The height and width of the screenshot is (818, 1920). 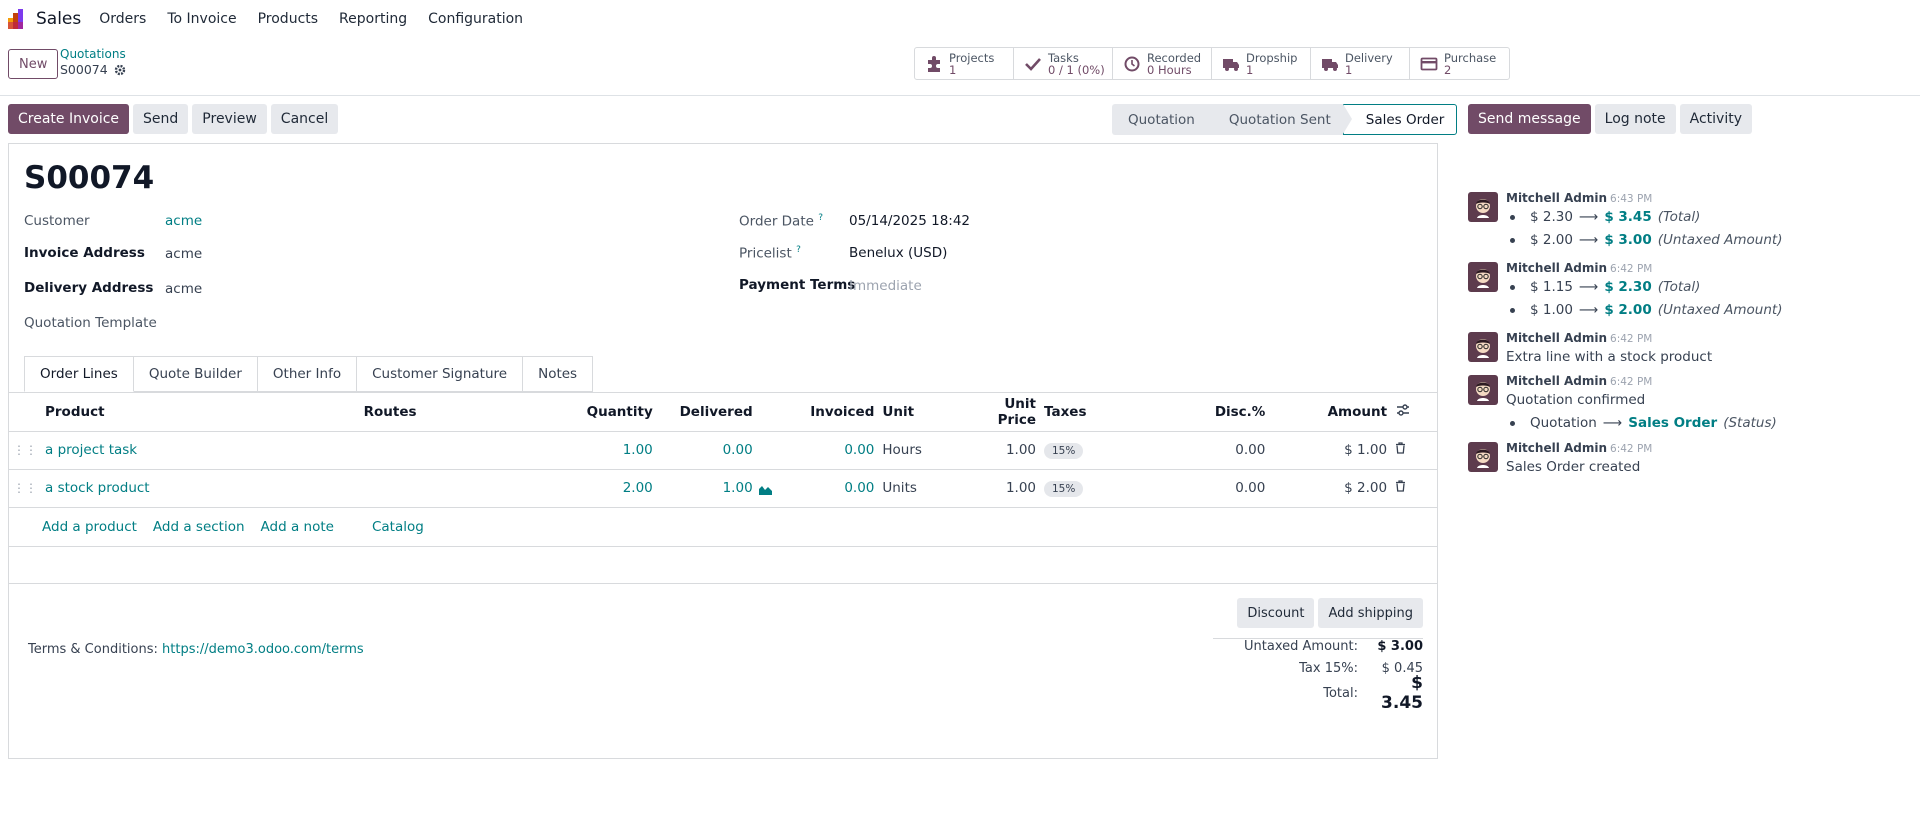 I want to click on invoice-address-field: acme, so click(x=184, y=254).